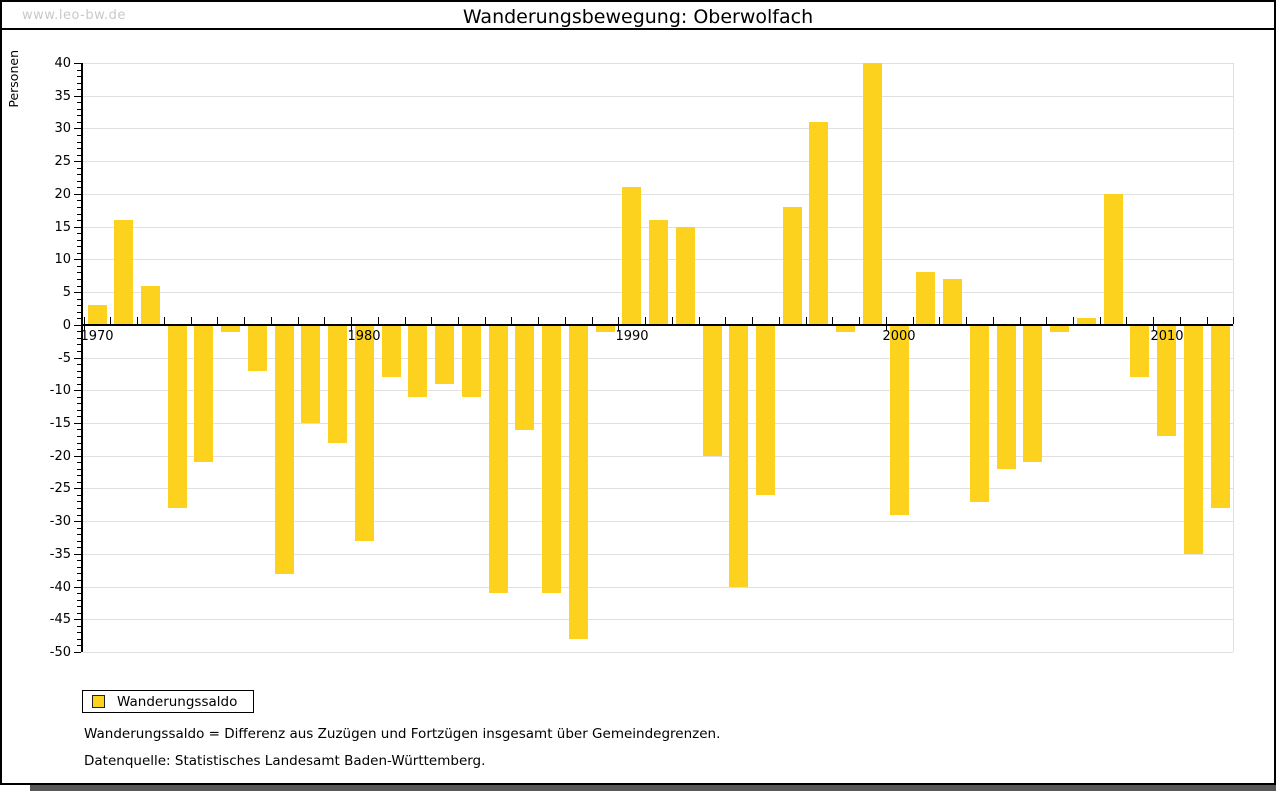 This screenshot has height=791, width=1280. What do you see at coordinates (13, 79) in the screenshot?
I see `y-axis-title: Personen` at bounding box center [13, 79].